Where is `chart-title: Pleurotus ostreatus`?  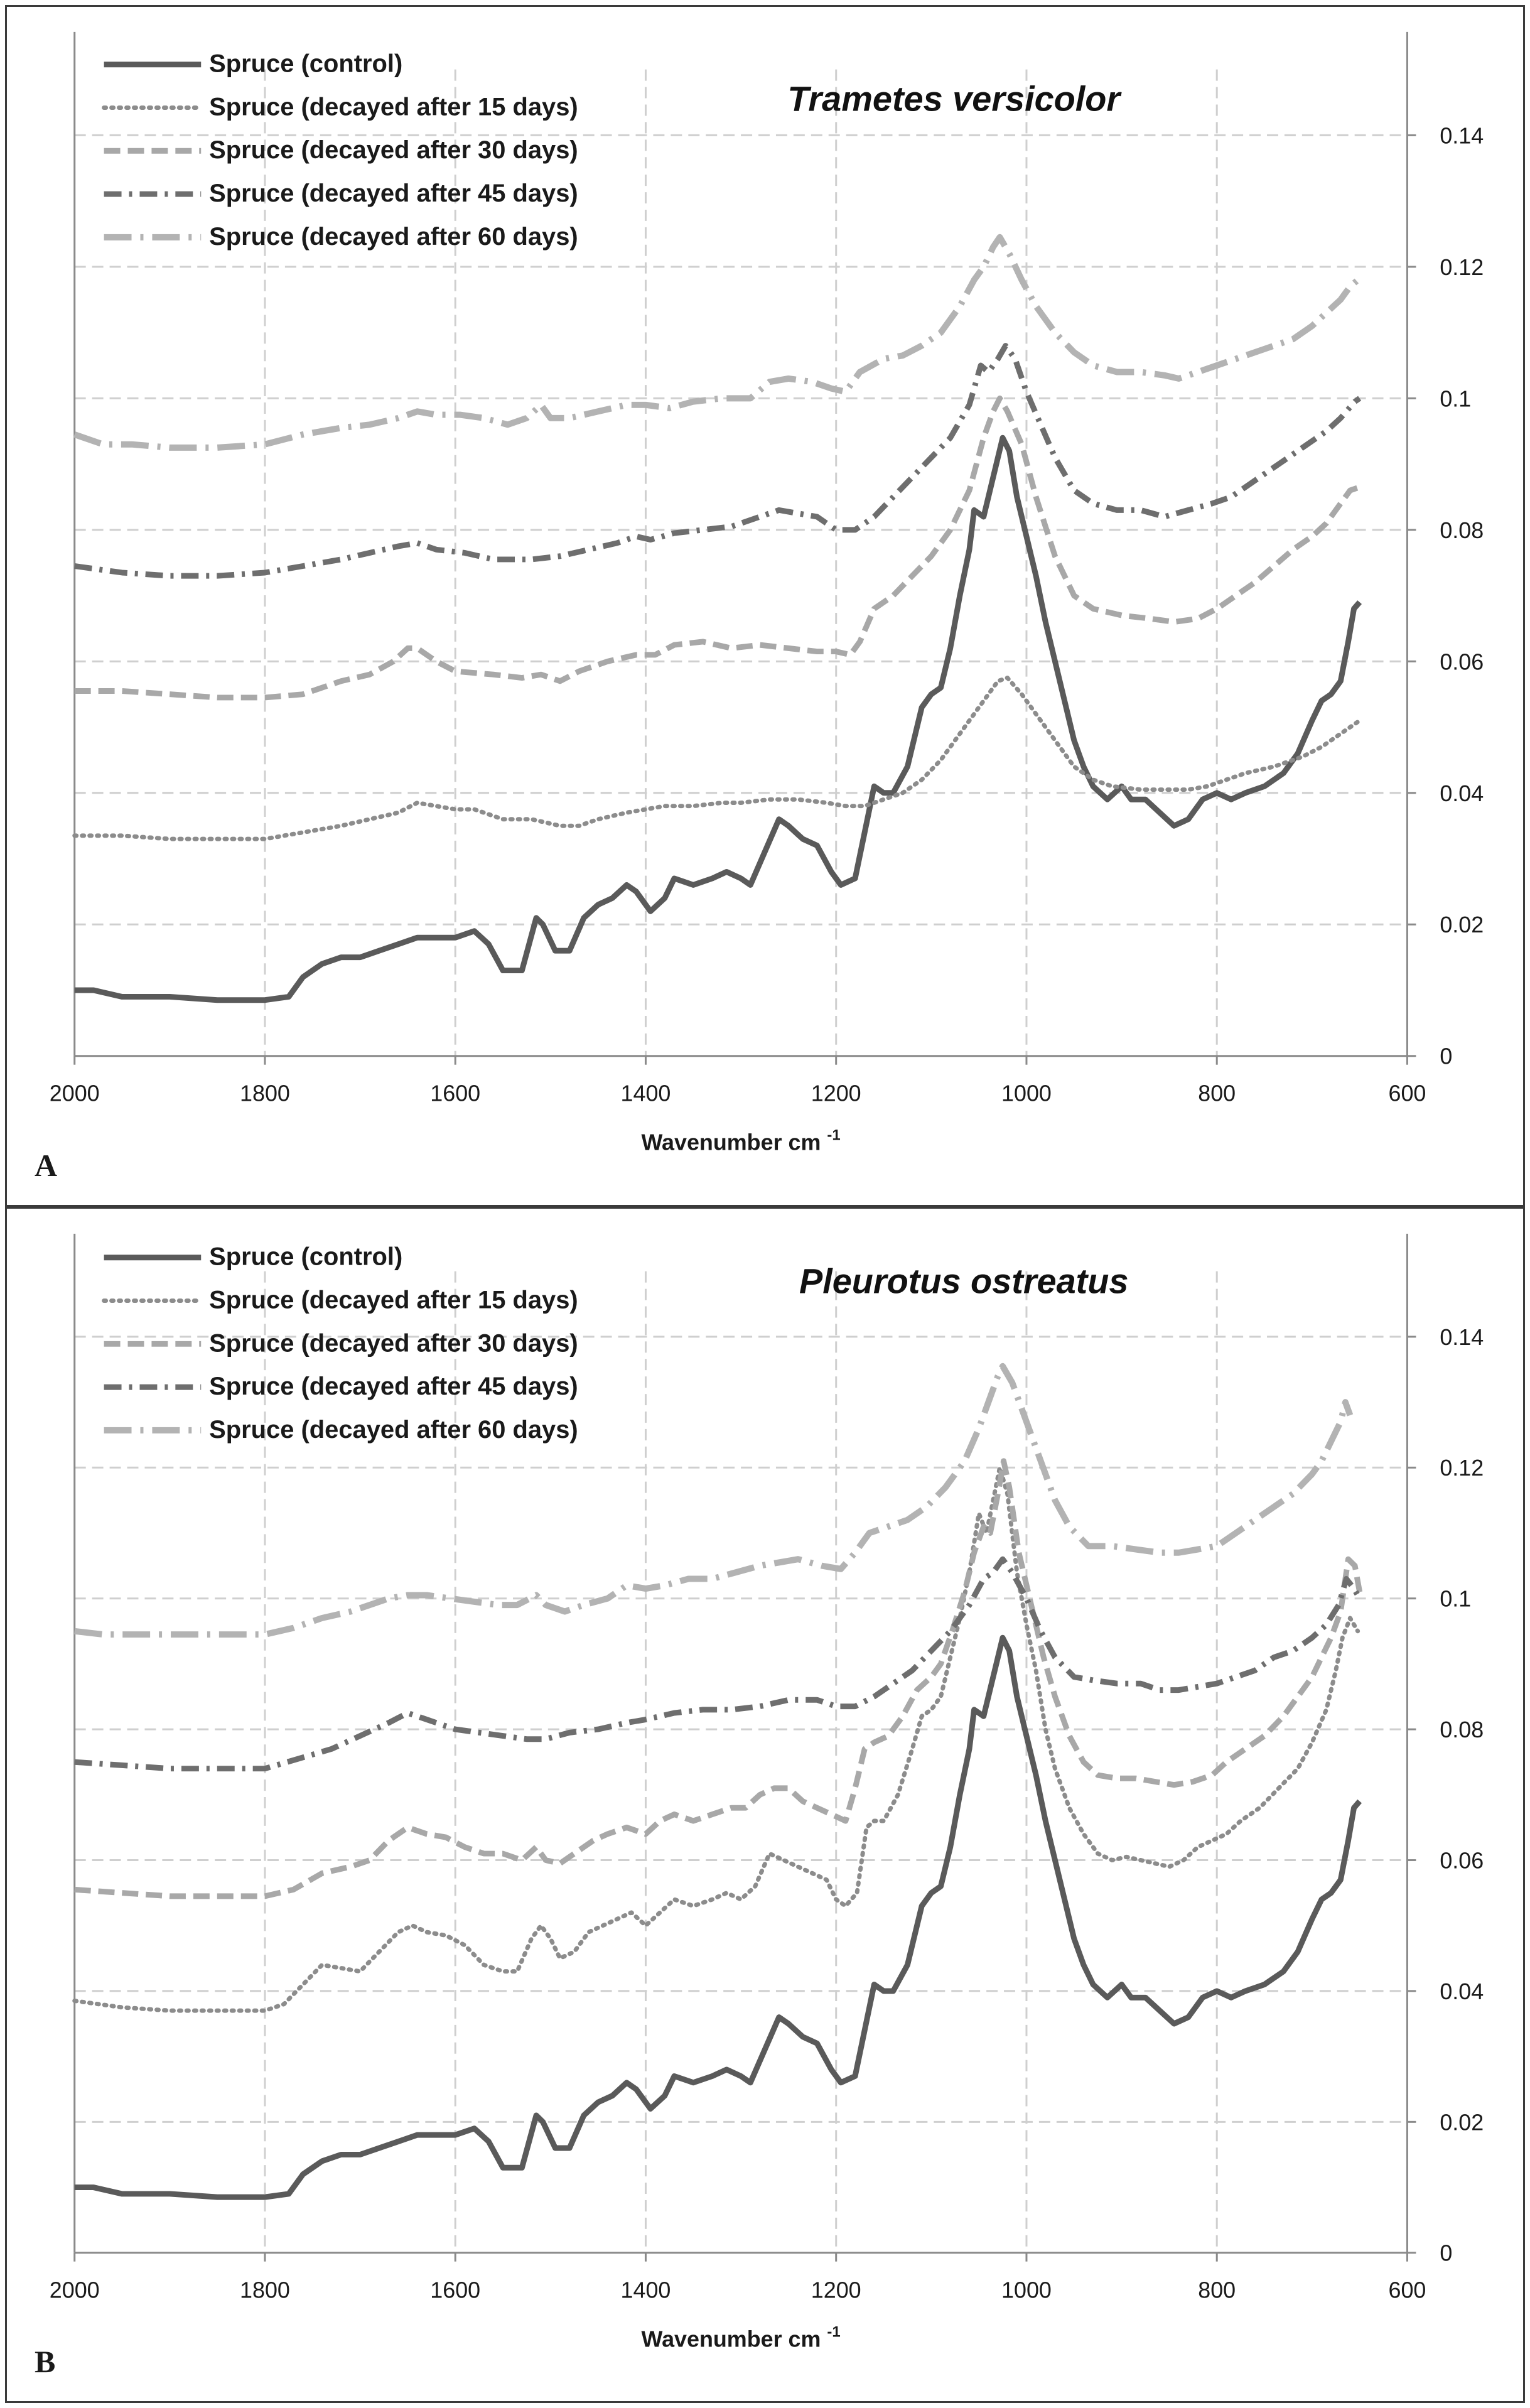 chart-title: Pleurotus ostreatus is located at coordinates (963, 1281).